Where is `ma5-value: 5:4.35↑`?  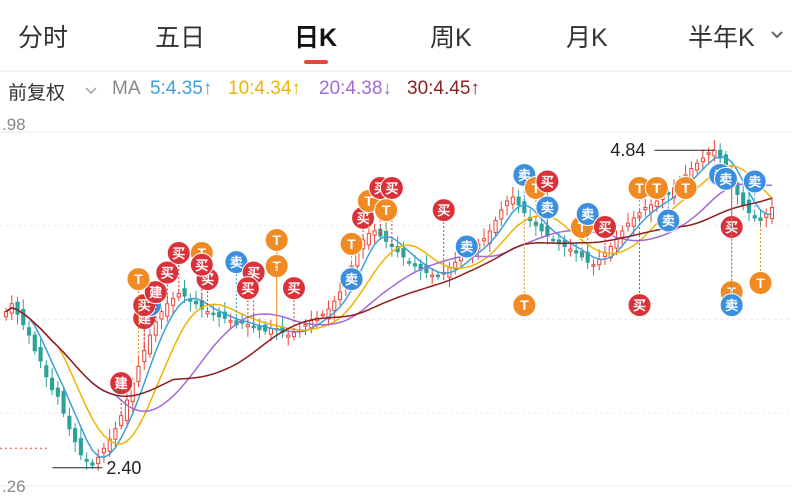 ma5-value: 5:4.35↑ is located at coordinates (181, 88).